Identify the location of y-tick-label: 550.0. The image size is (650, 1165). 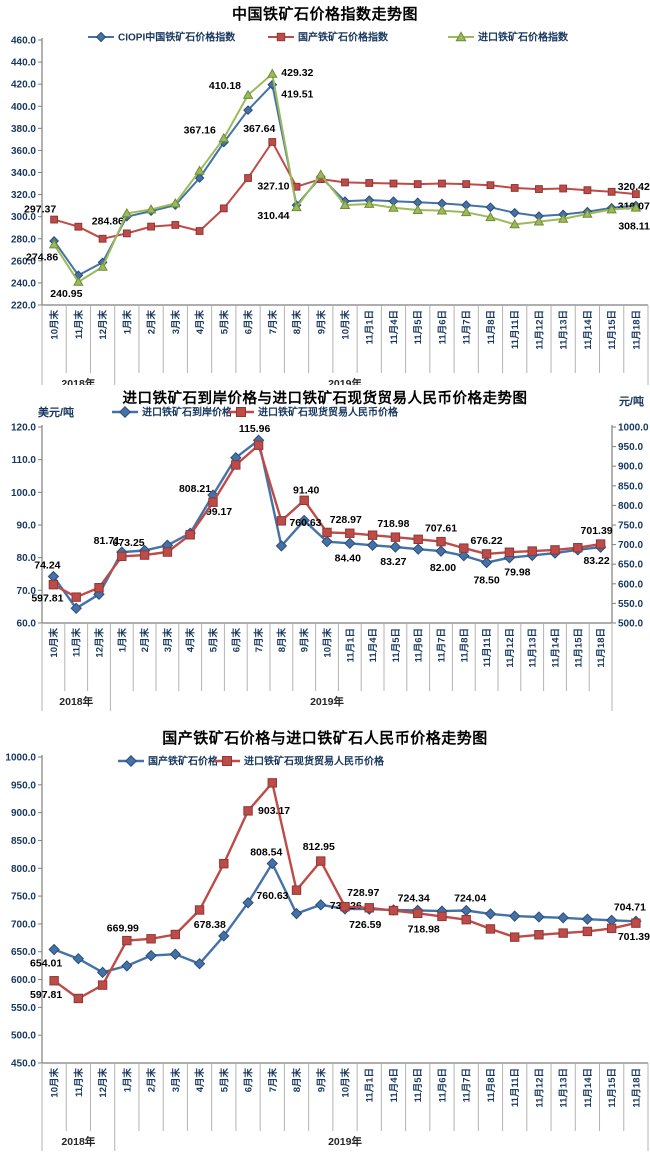
(23, 1008).